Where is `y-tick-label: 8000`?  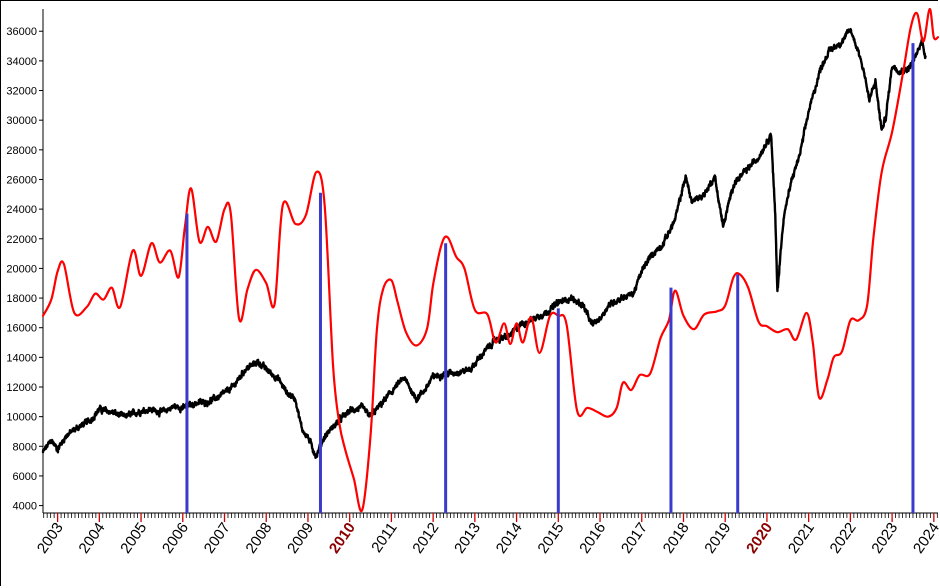 y-tick-label: 8000 is located at coordinates (25, 447).